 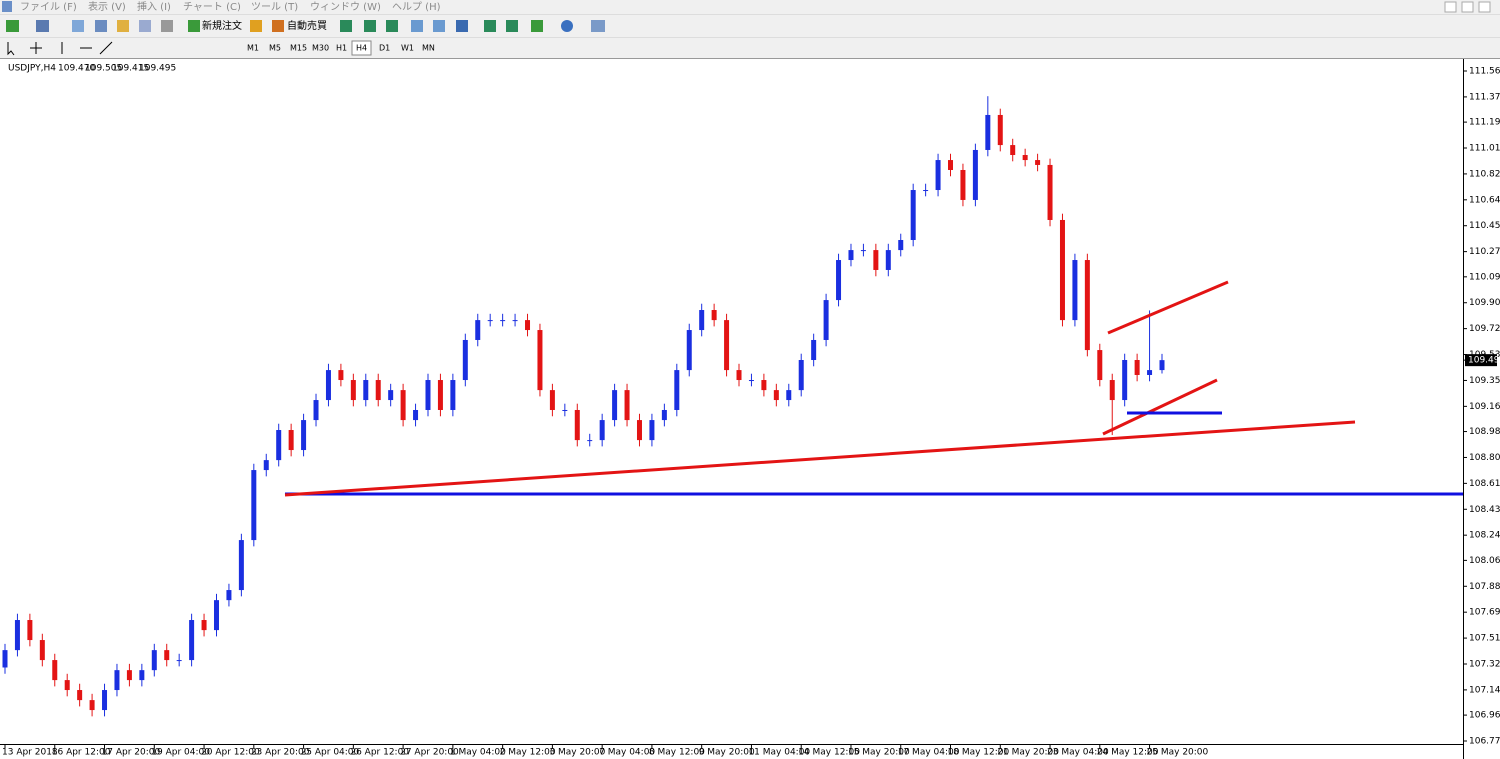 I want to click on menu-item: ヘルプ (H), so click(x=416, y=7).